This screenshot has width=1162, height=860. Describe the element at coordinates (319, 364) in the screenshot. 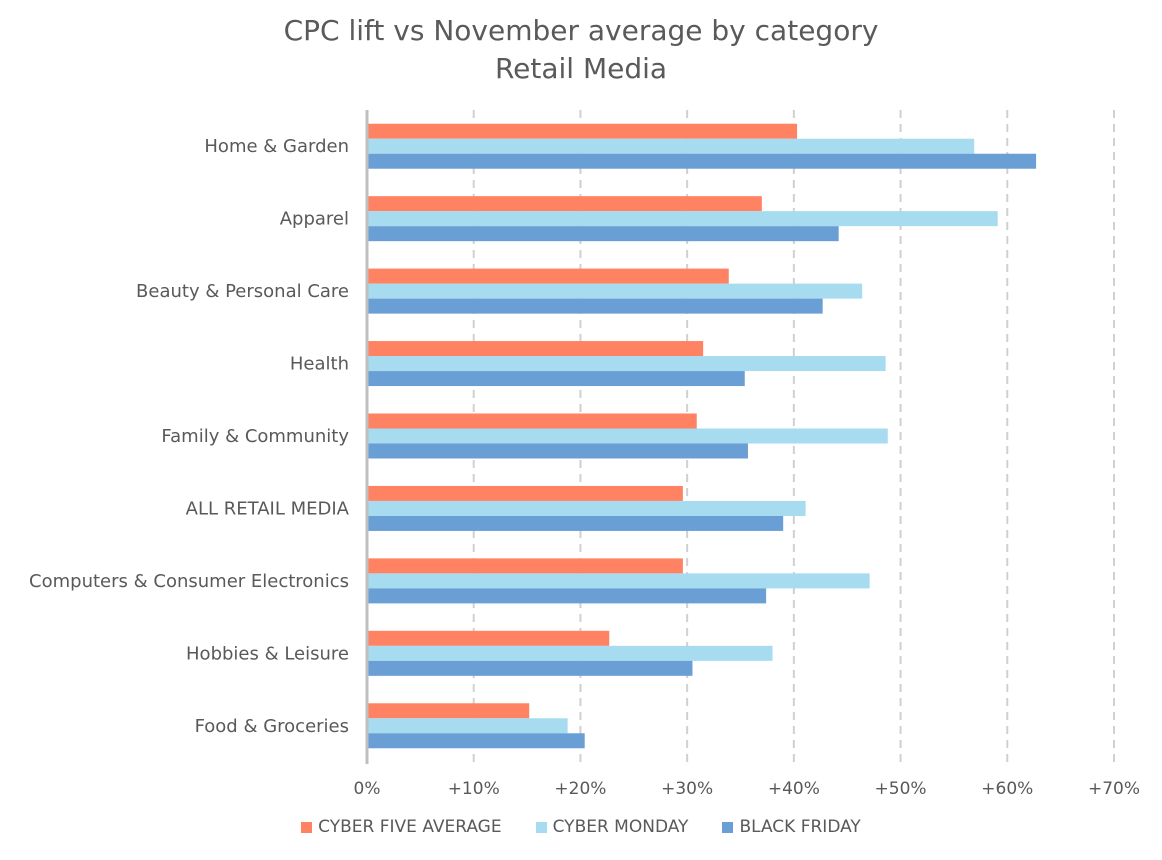

I see `category-label-health: Health` at that location.